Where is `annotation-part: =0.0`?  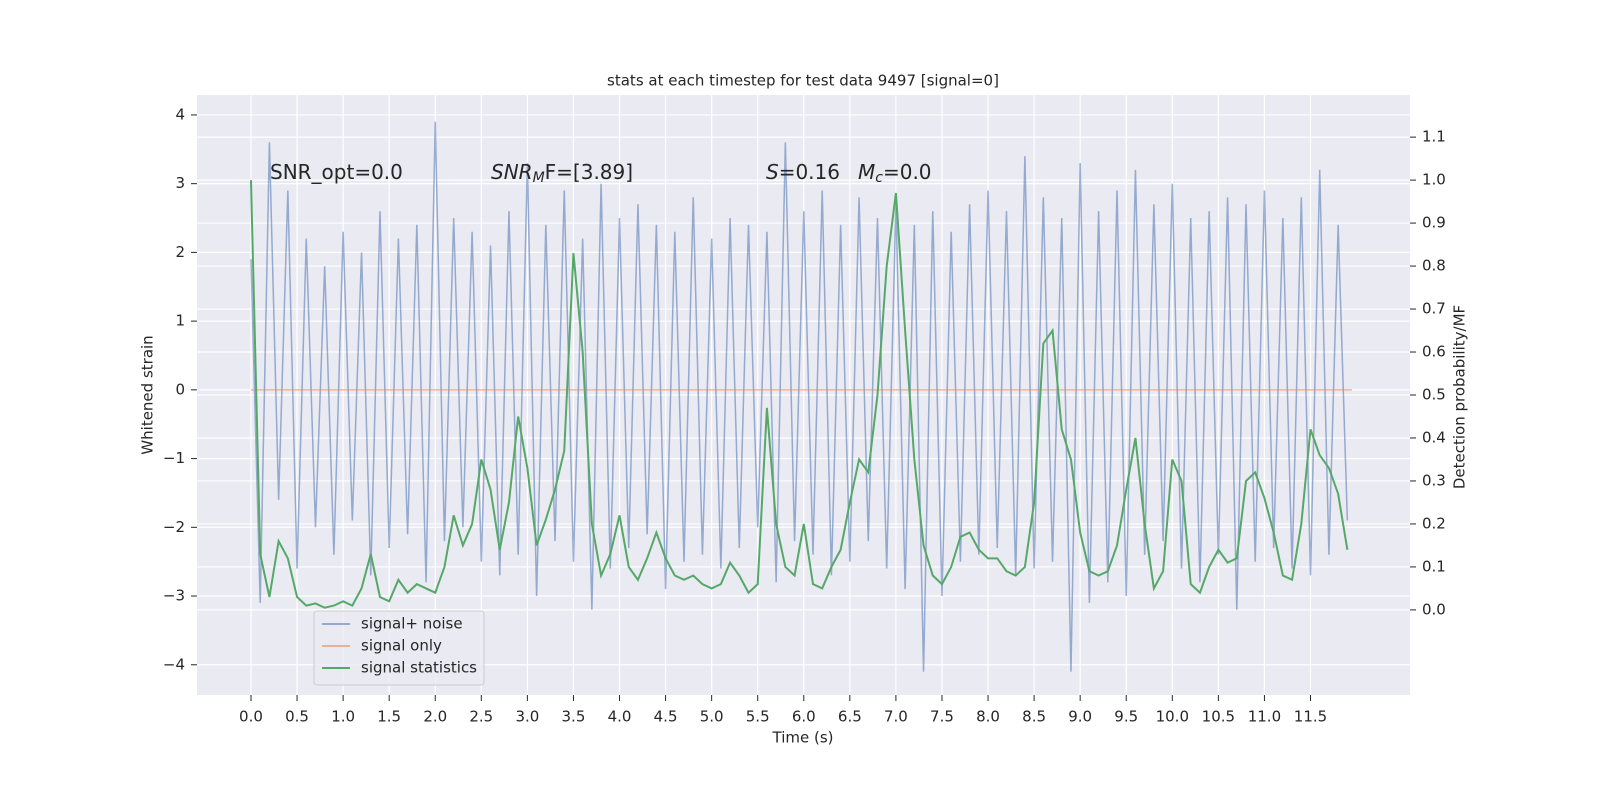
annotation-part: =0.0 is located at coordinates (907, 172).